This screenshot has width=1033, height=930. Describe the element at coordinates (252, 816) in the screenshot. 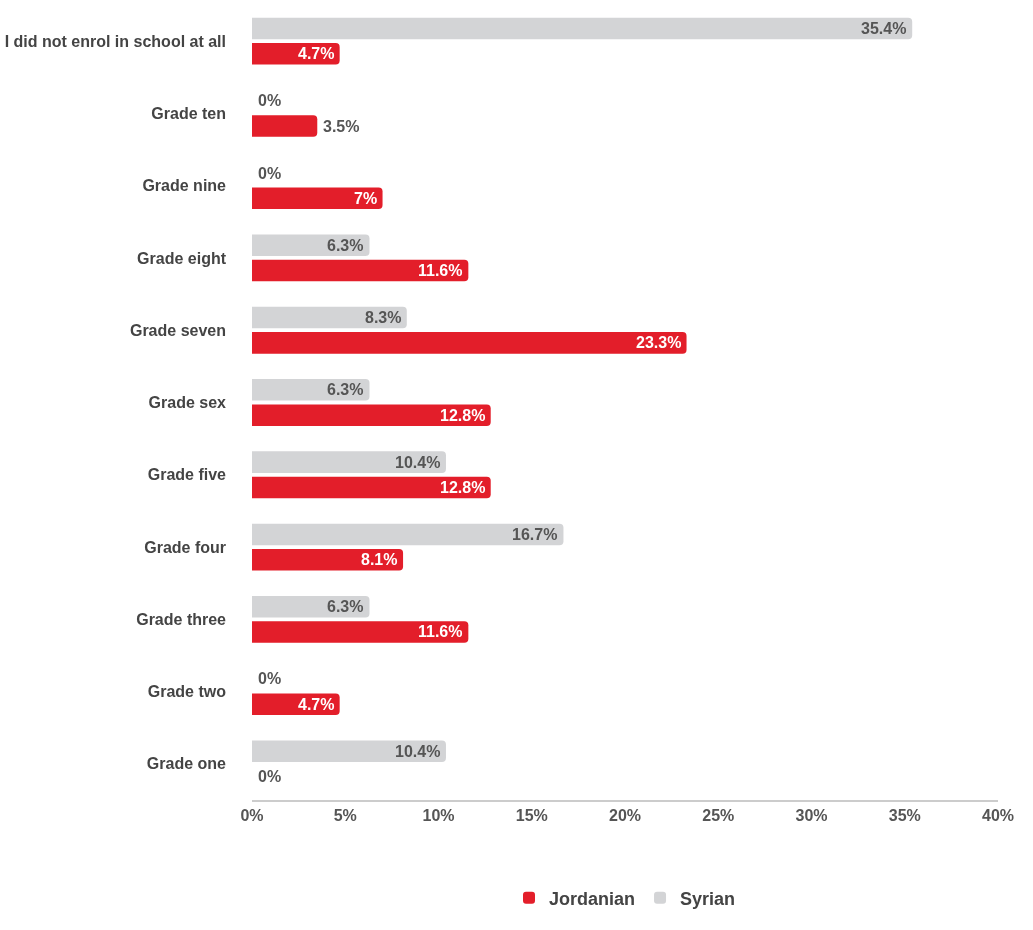

I see `x-tick-label: 0%` at that location.